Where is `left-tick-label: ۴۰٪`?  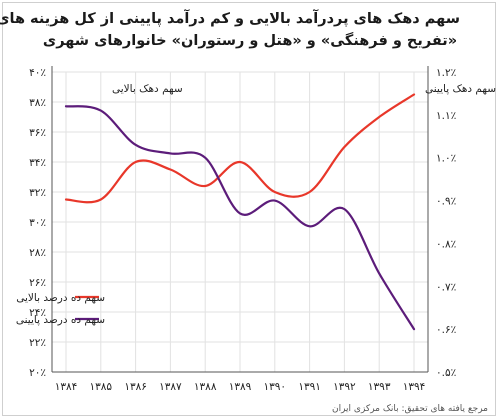
left-tick-label: ۴۰٪ is located at coordinates (37, 73).